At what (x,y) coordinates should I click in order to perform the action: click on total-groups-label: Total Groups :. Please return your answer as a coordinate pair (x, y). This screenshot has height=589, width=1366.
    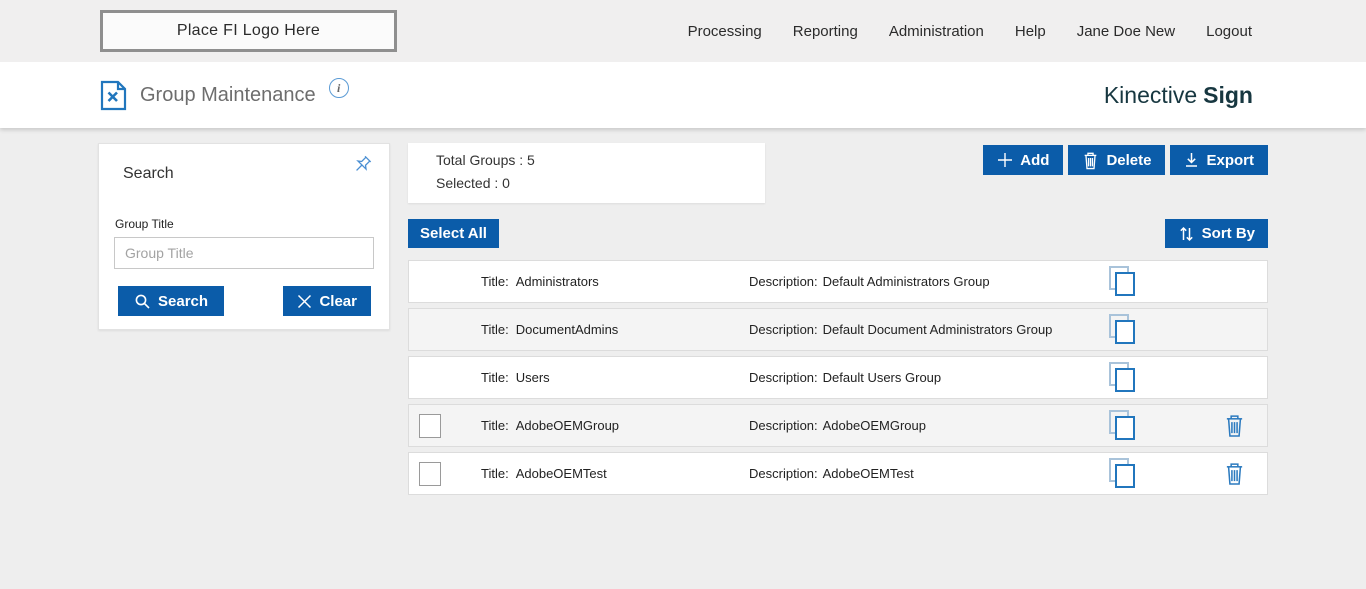
    Looking at the image, I should click on (480, 160).